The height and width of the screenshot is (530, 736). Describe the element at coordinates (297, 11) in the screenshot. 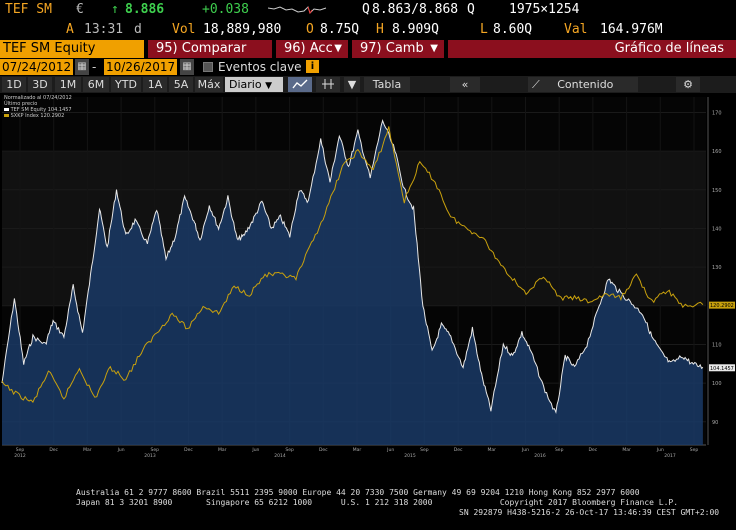

I see `sparkline-icon` at that location.